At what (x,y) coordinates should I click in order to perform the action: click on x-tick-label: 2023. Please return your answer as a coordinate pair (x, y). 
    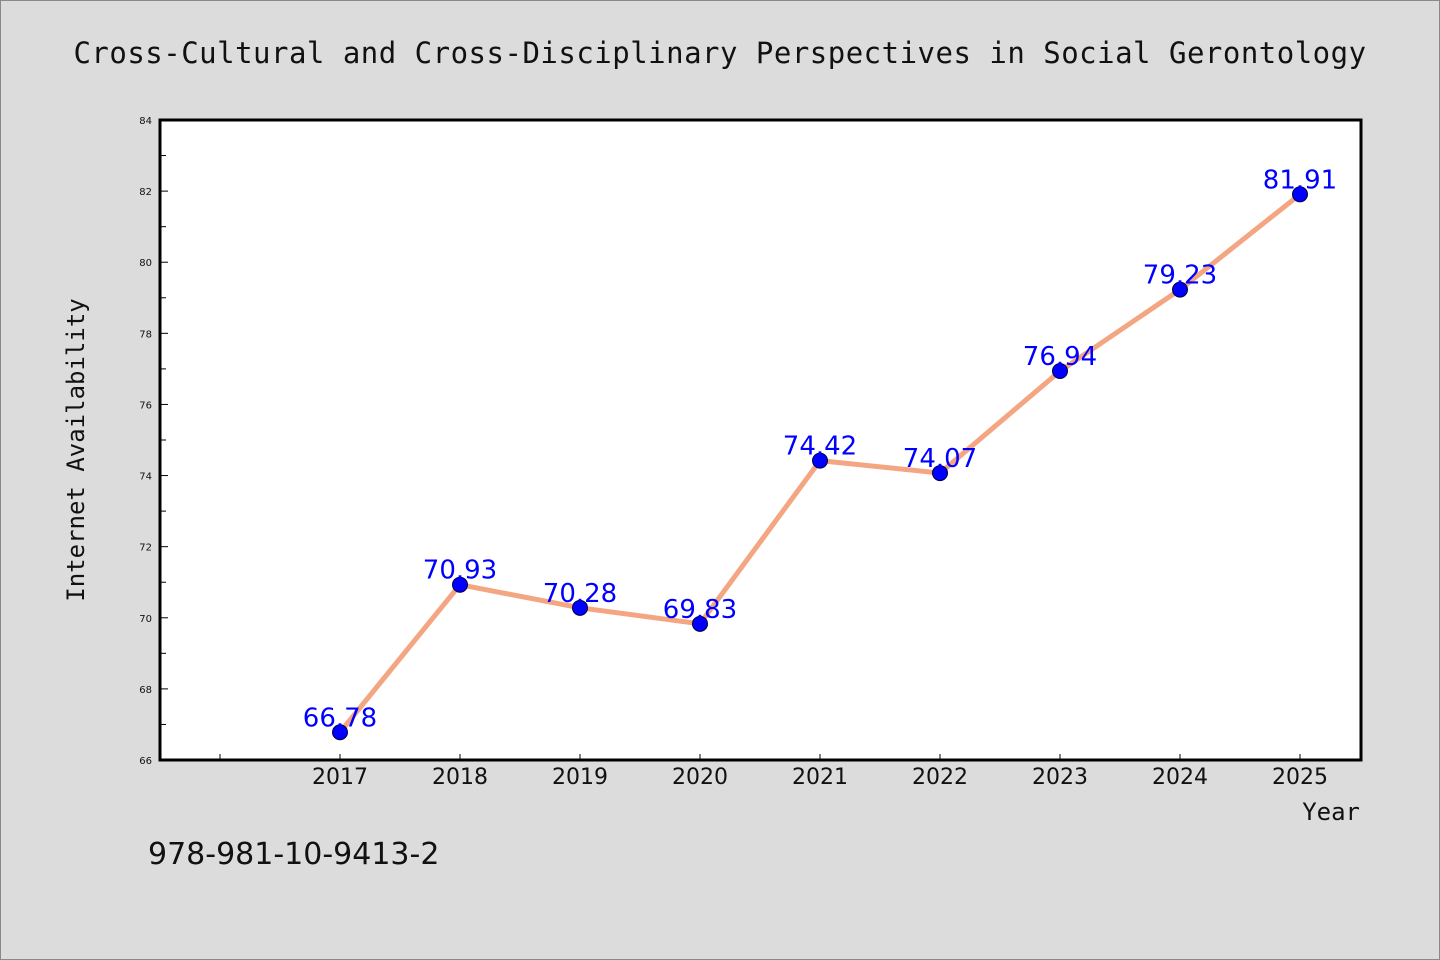
    Looking at the image, I should click on (1060, 777).